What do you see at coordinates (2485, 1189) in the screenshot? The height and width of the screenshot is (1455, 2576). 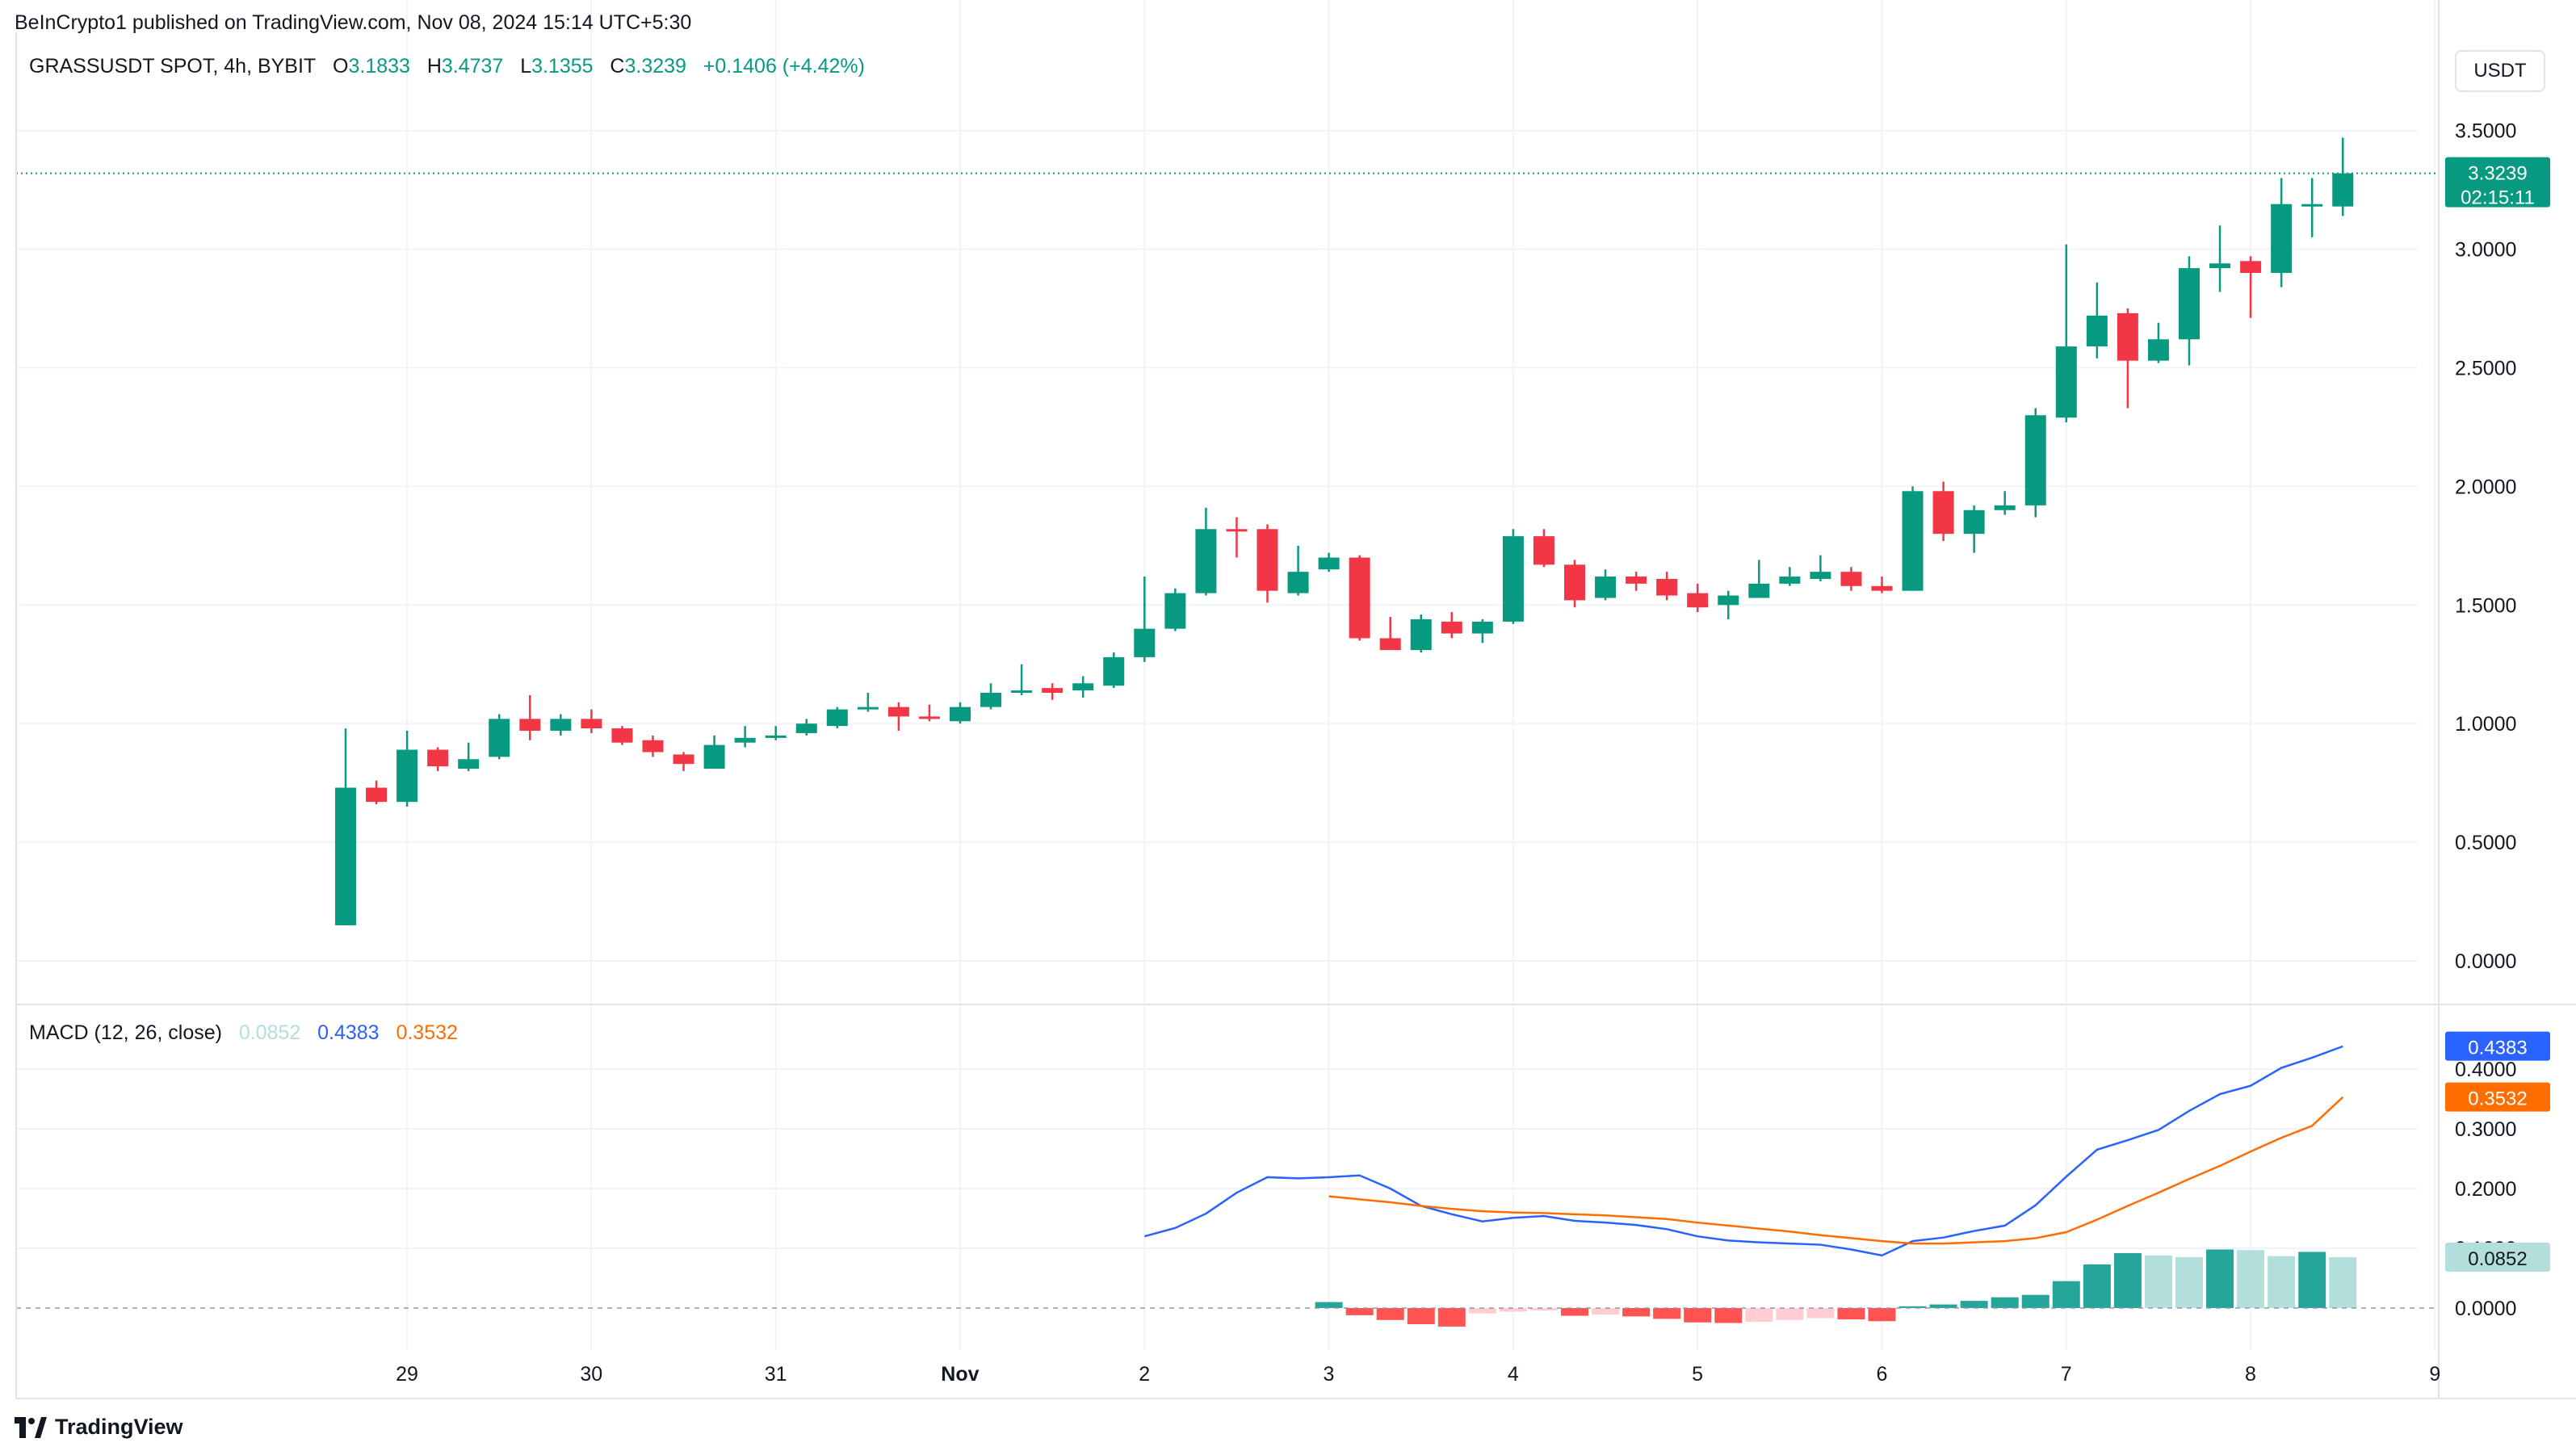 I see `macd-tick-label: 0.2000` at bounding box center [2485, 1189].